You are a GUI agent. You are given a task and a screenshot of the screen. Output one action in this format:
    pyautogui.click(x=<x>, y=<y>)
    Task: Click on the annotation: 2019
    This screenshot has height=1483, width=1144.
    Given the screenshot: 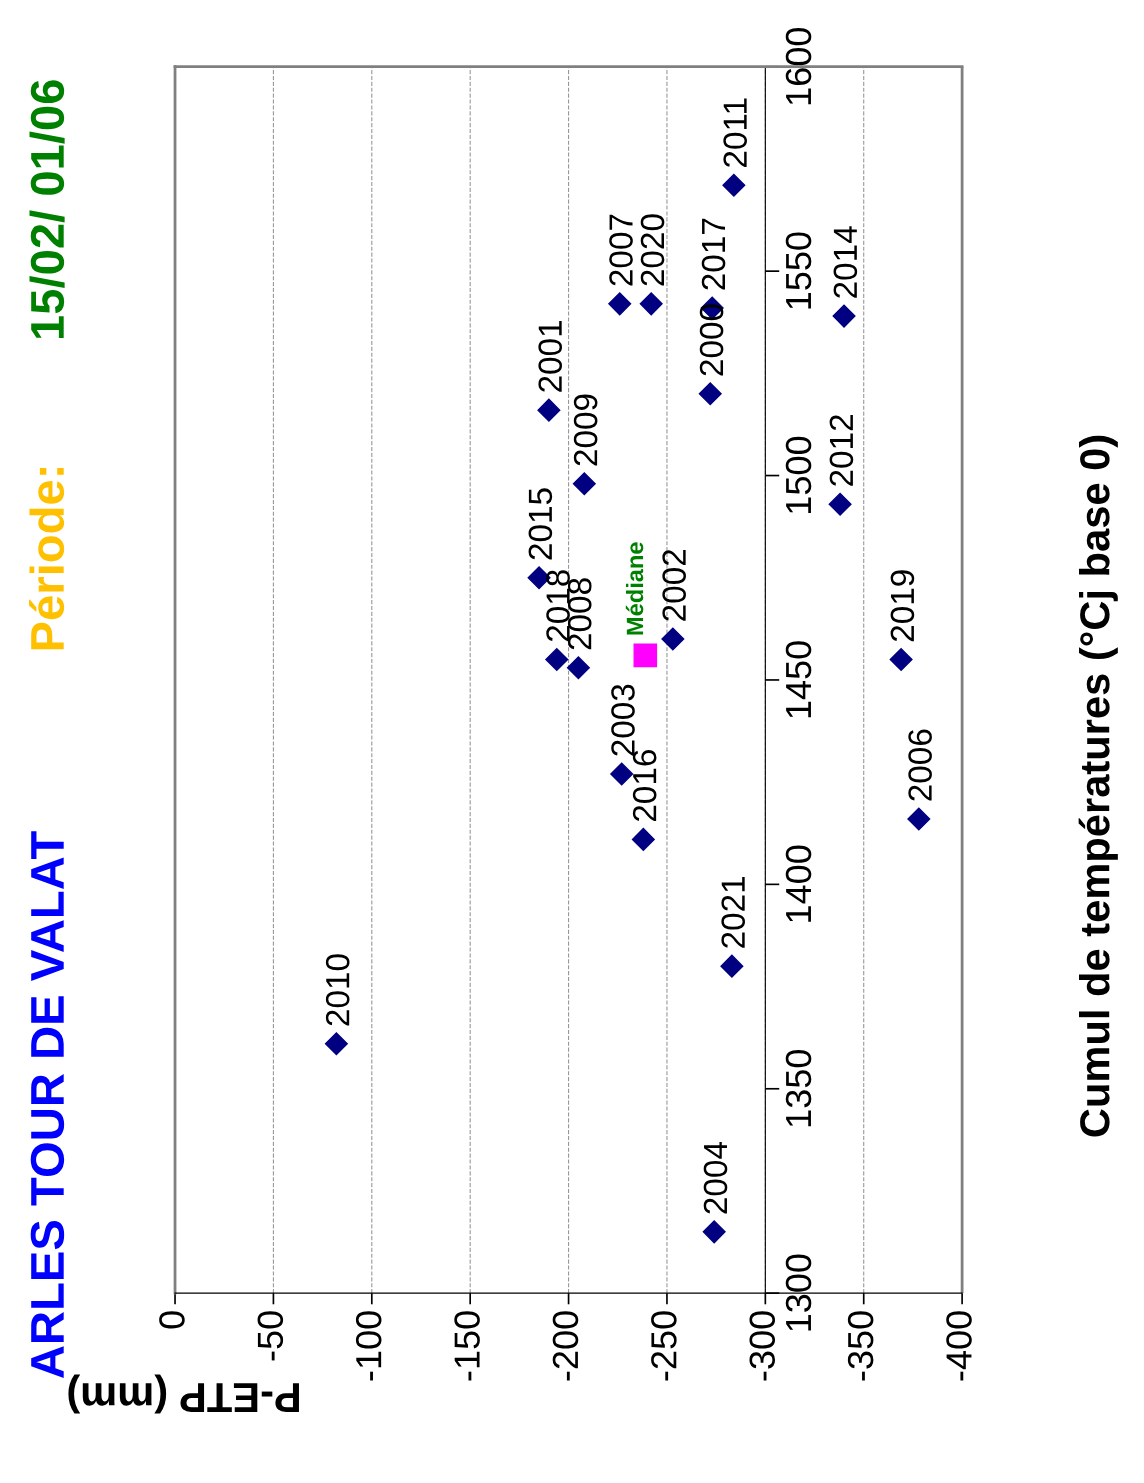 What is the action you would take?
    pyautogui.click(x=902, y=606)
    